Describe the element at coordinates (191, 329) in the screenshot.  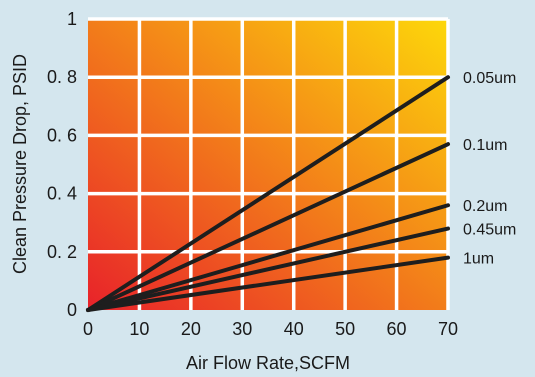
I see `x-tick-label: 20` at that location.